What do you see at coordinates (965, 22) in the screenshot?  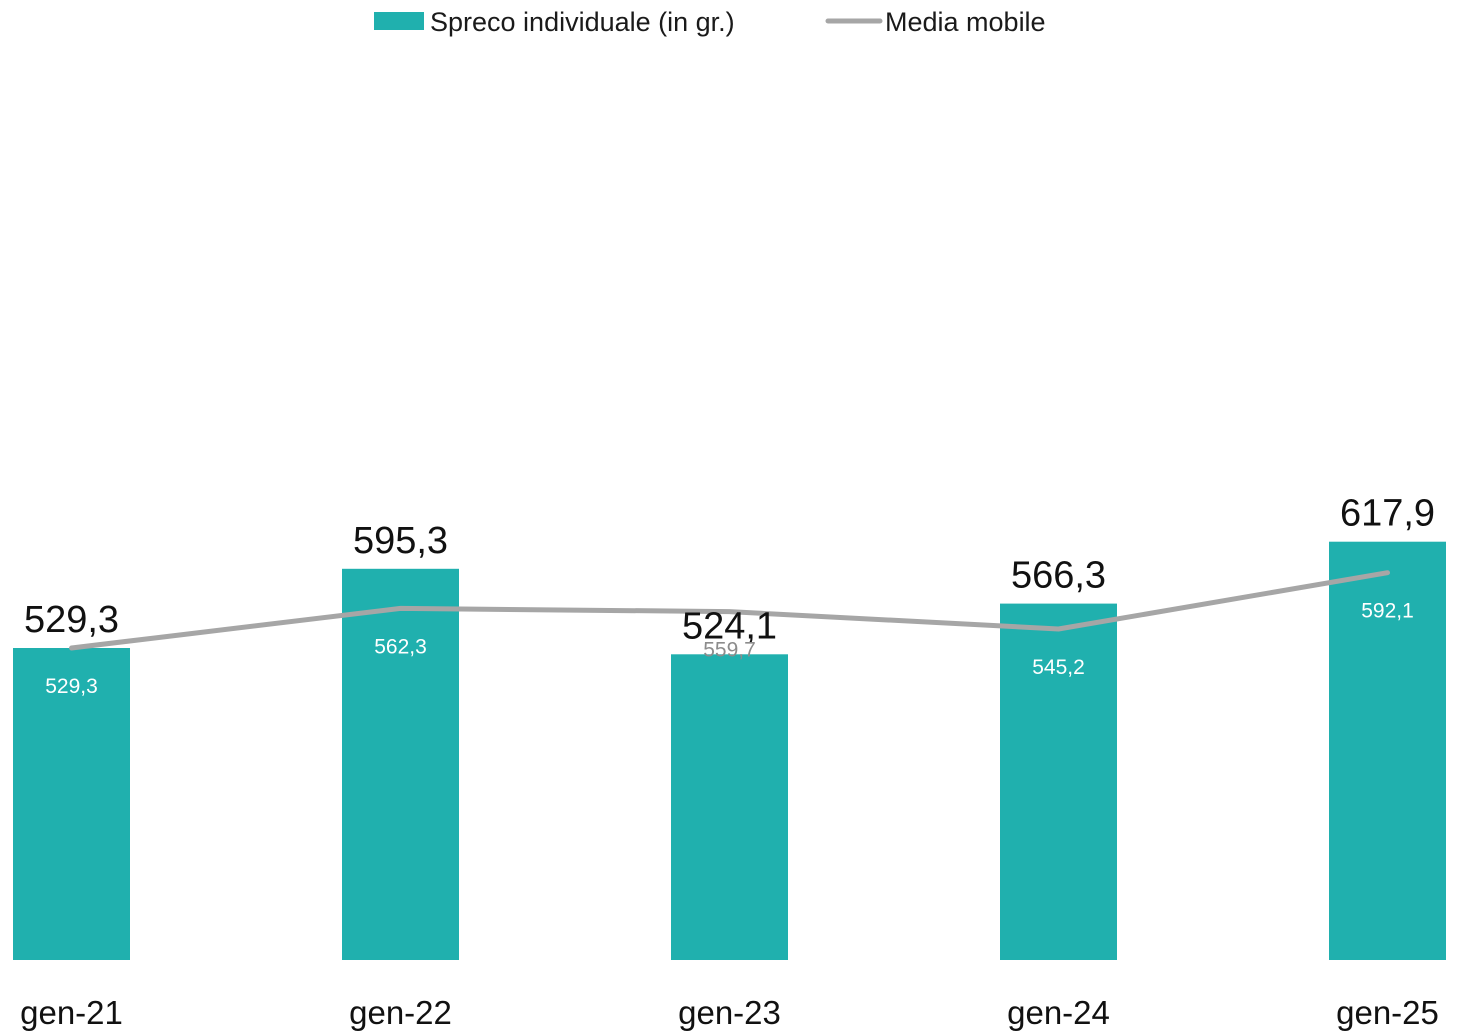 I see `legend-line-label: Media mobile` at bounding box center [965, 22].